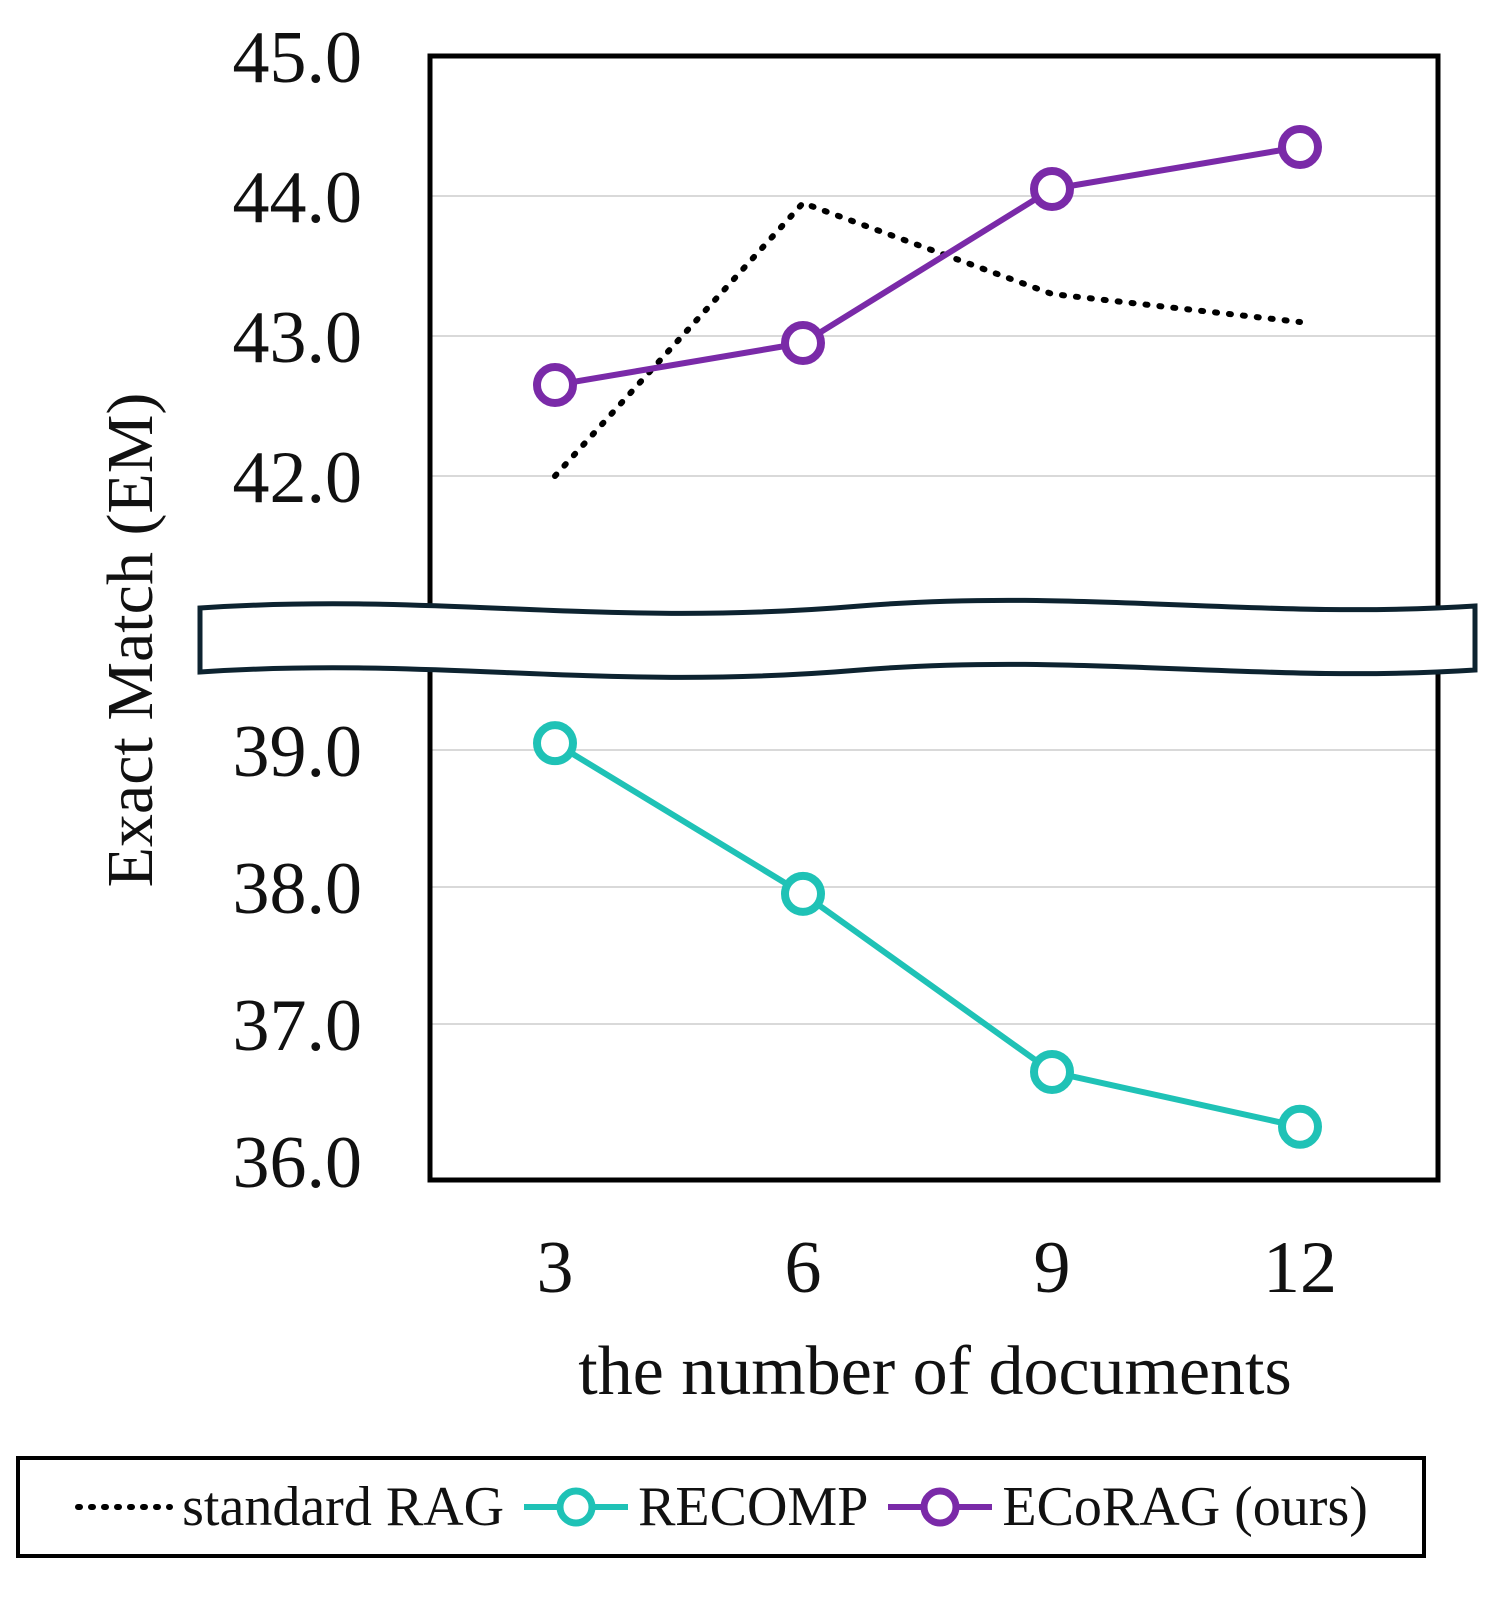 Image resolution: width=1493 pixels, height=1604 pixels. Describe the element at coordinates (298, 752) in the screenshot. I see `y-tick-label: 39.0` at that location.